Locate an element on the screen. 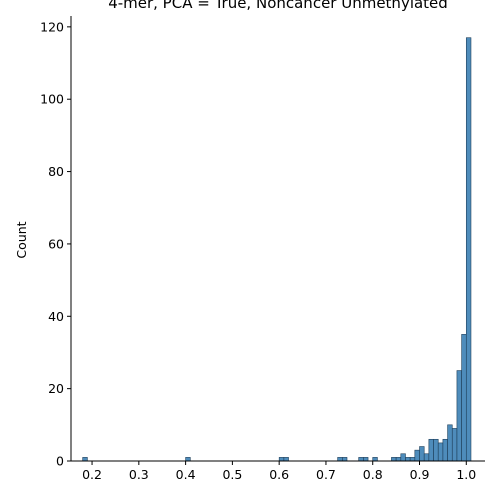 This screenshot has width=500, height=500. x-tick-label: 0.5 is located at coordinates (232, 474).